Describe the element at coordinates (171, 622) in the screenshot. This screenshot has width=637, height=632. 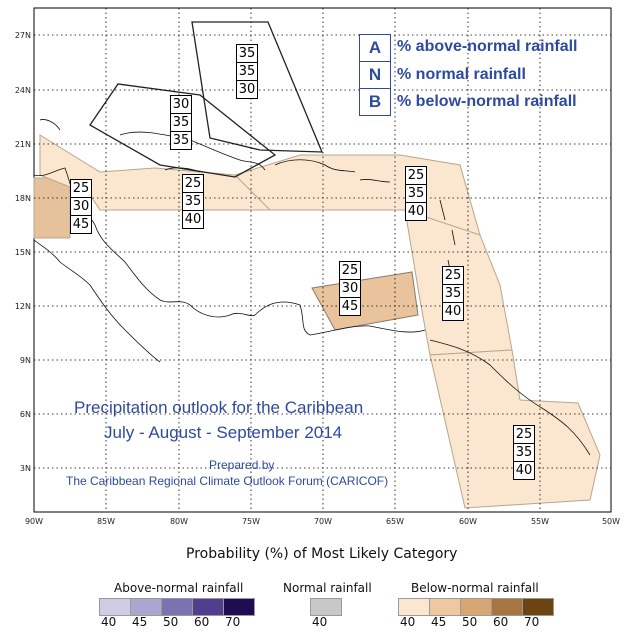
I see `legend-above-value: 50` at that location.